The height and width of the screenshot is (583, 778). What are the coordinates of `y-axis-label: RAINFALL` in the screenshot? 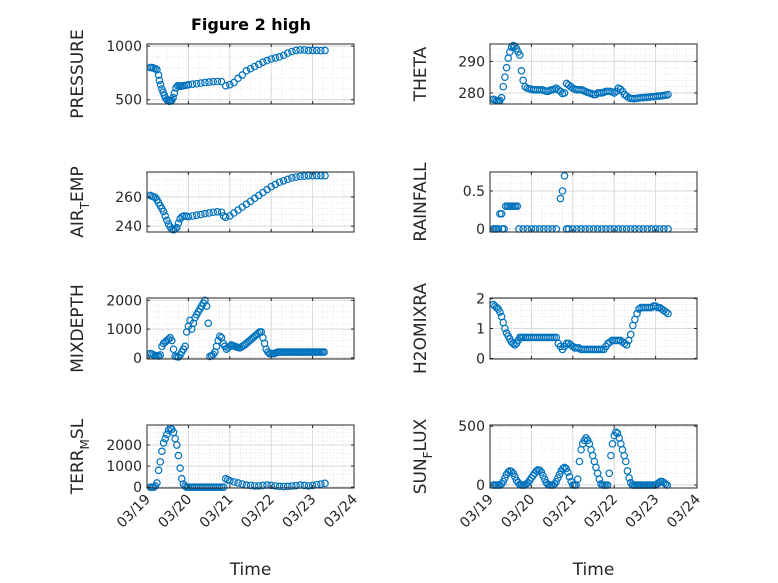 It's located at (421, 202).